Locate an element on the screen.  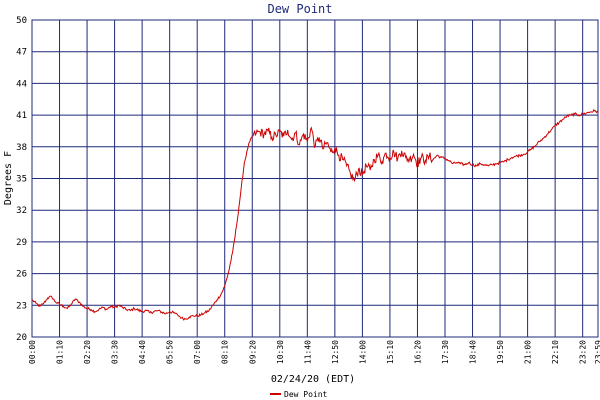
x-tick-label: 07:00 is located at coordinates (197, 352).